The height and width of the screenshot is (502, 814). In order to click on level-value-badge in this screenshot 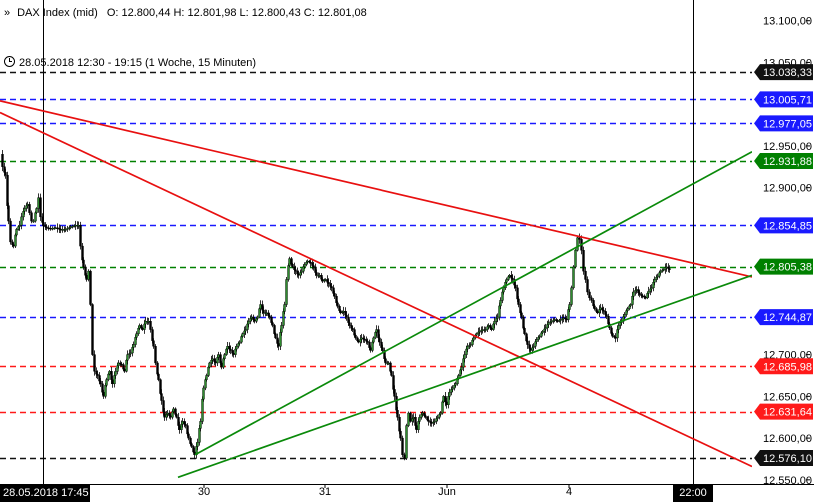, I will do `click(783, 317)`.